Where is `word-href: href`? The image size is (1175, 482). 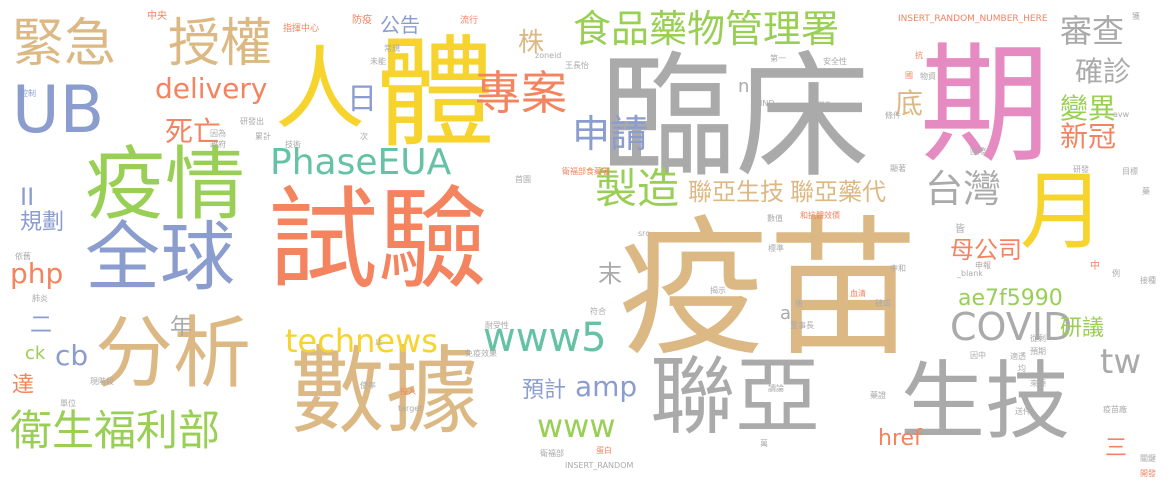
word-href: href is located at coordinates (900, 438).